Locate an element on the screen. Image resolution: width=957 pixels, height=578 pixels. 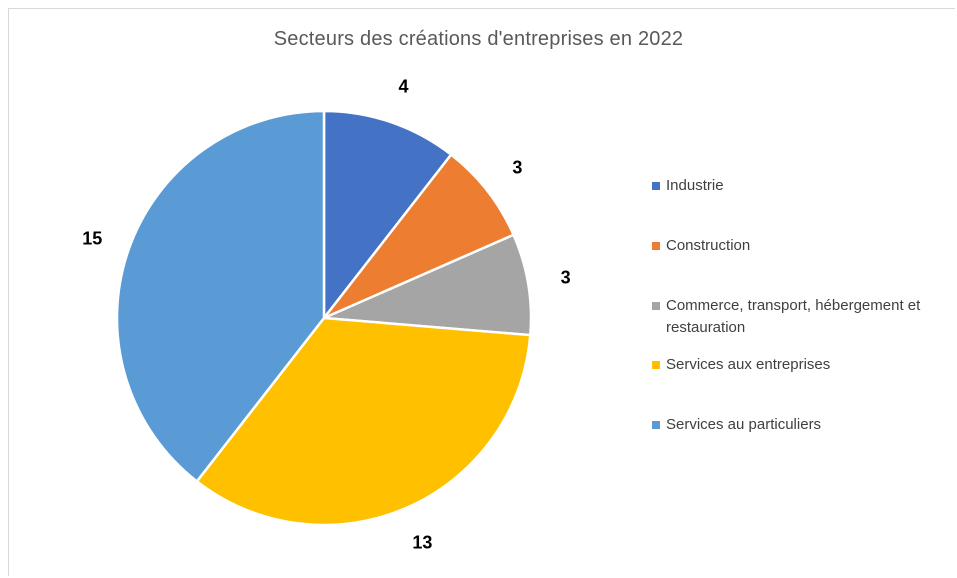
pie-slice-commerce is located at coordinates (427, 285).